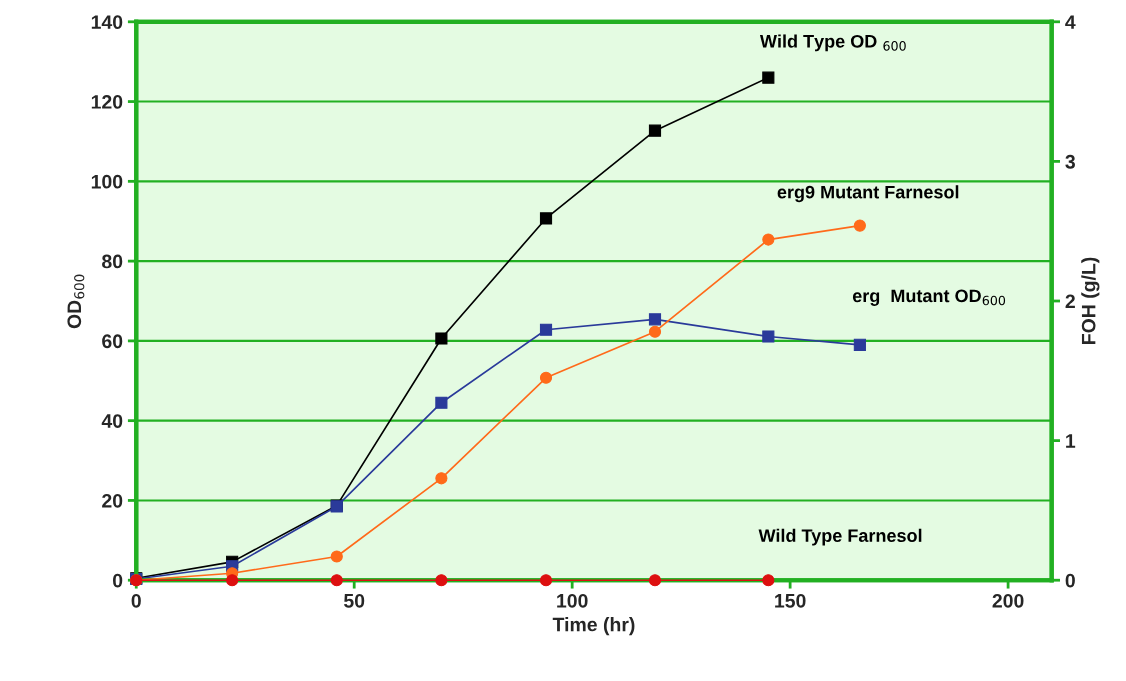  I want to click on y-tick-label: 80, so click(112, 261).